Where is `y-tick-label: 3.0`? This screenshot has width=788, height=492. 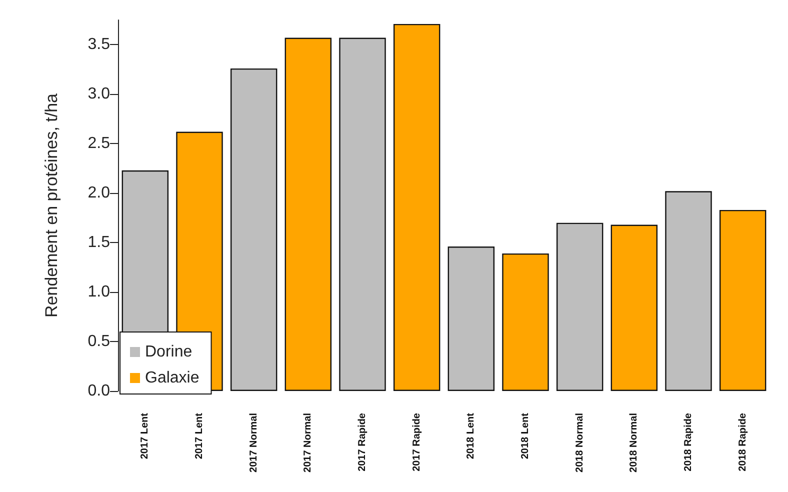 y-tick-label: 3.0 is located at coordinates (99, 94).